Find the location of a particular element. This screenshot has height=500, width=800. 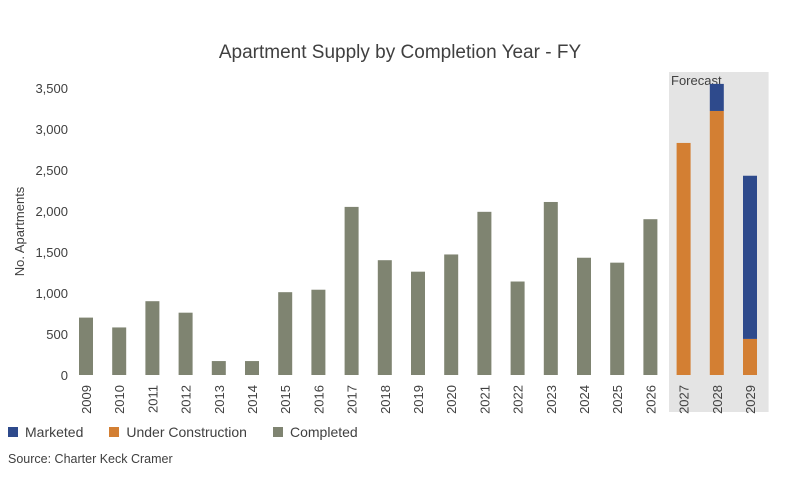

y-tick-label: 2,000 is located at coordinates (51, 211).